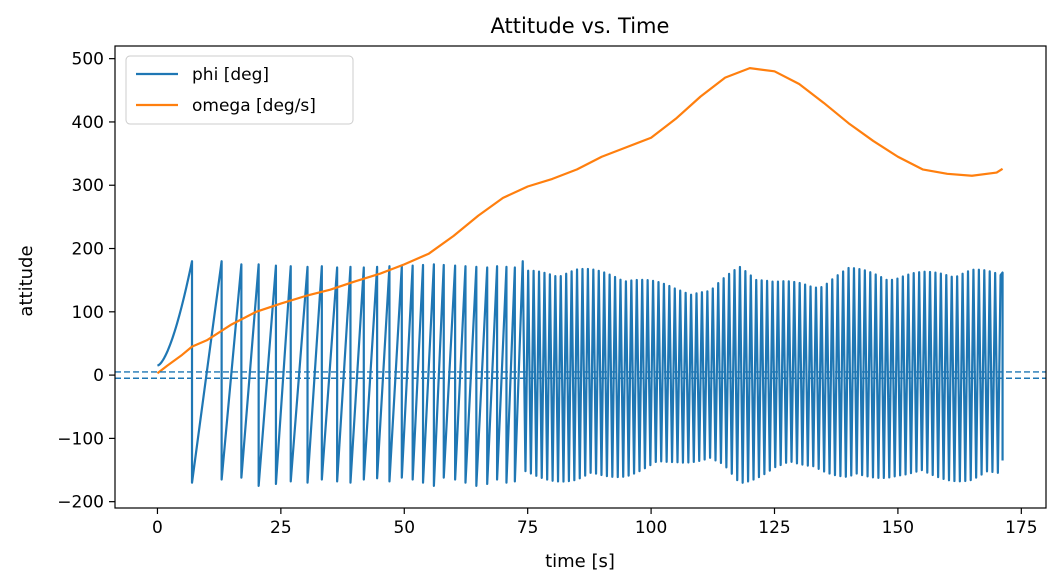  Describe the element at coordinates (88, 186) in the screenshot. I see `y-tick-label: 300` at that location.